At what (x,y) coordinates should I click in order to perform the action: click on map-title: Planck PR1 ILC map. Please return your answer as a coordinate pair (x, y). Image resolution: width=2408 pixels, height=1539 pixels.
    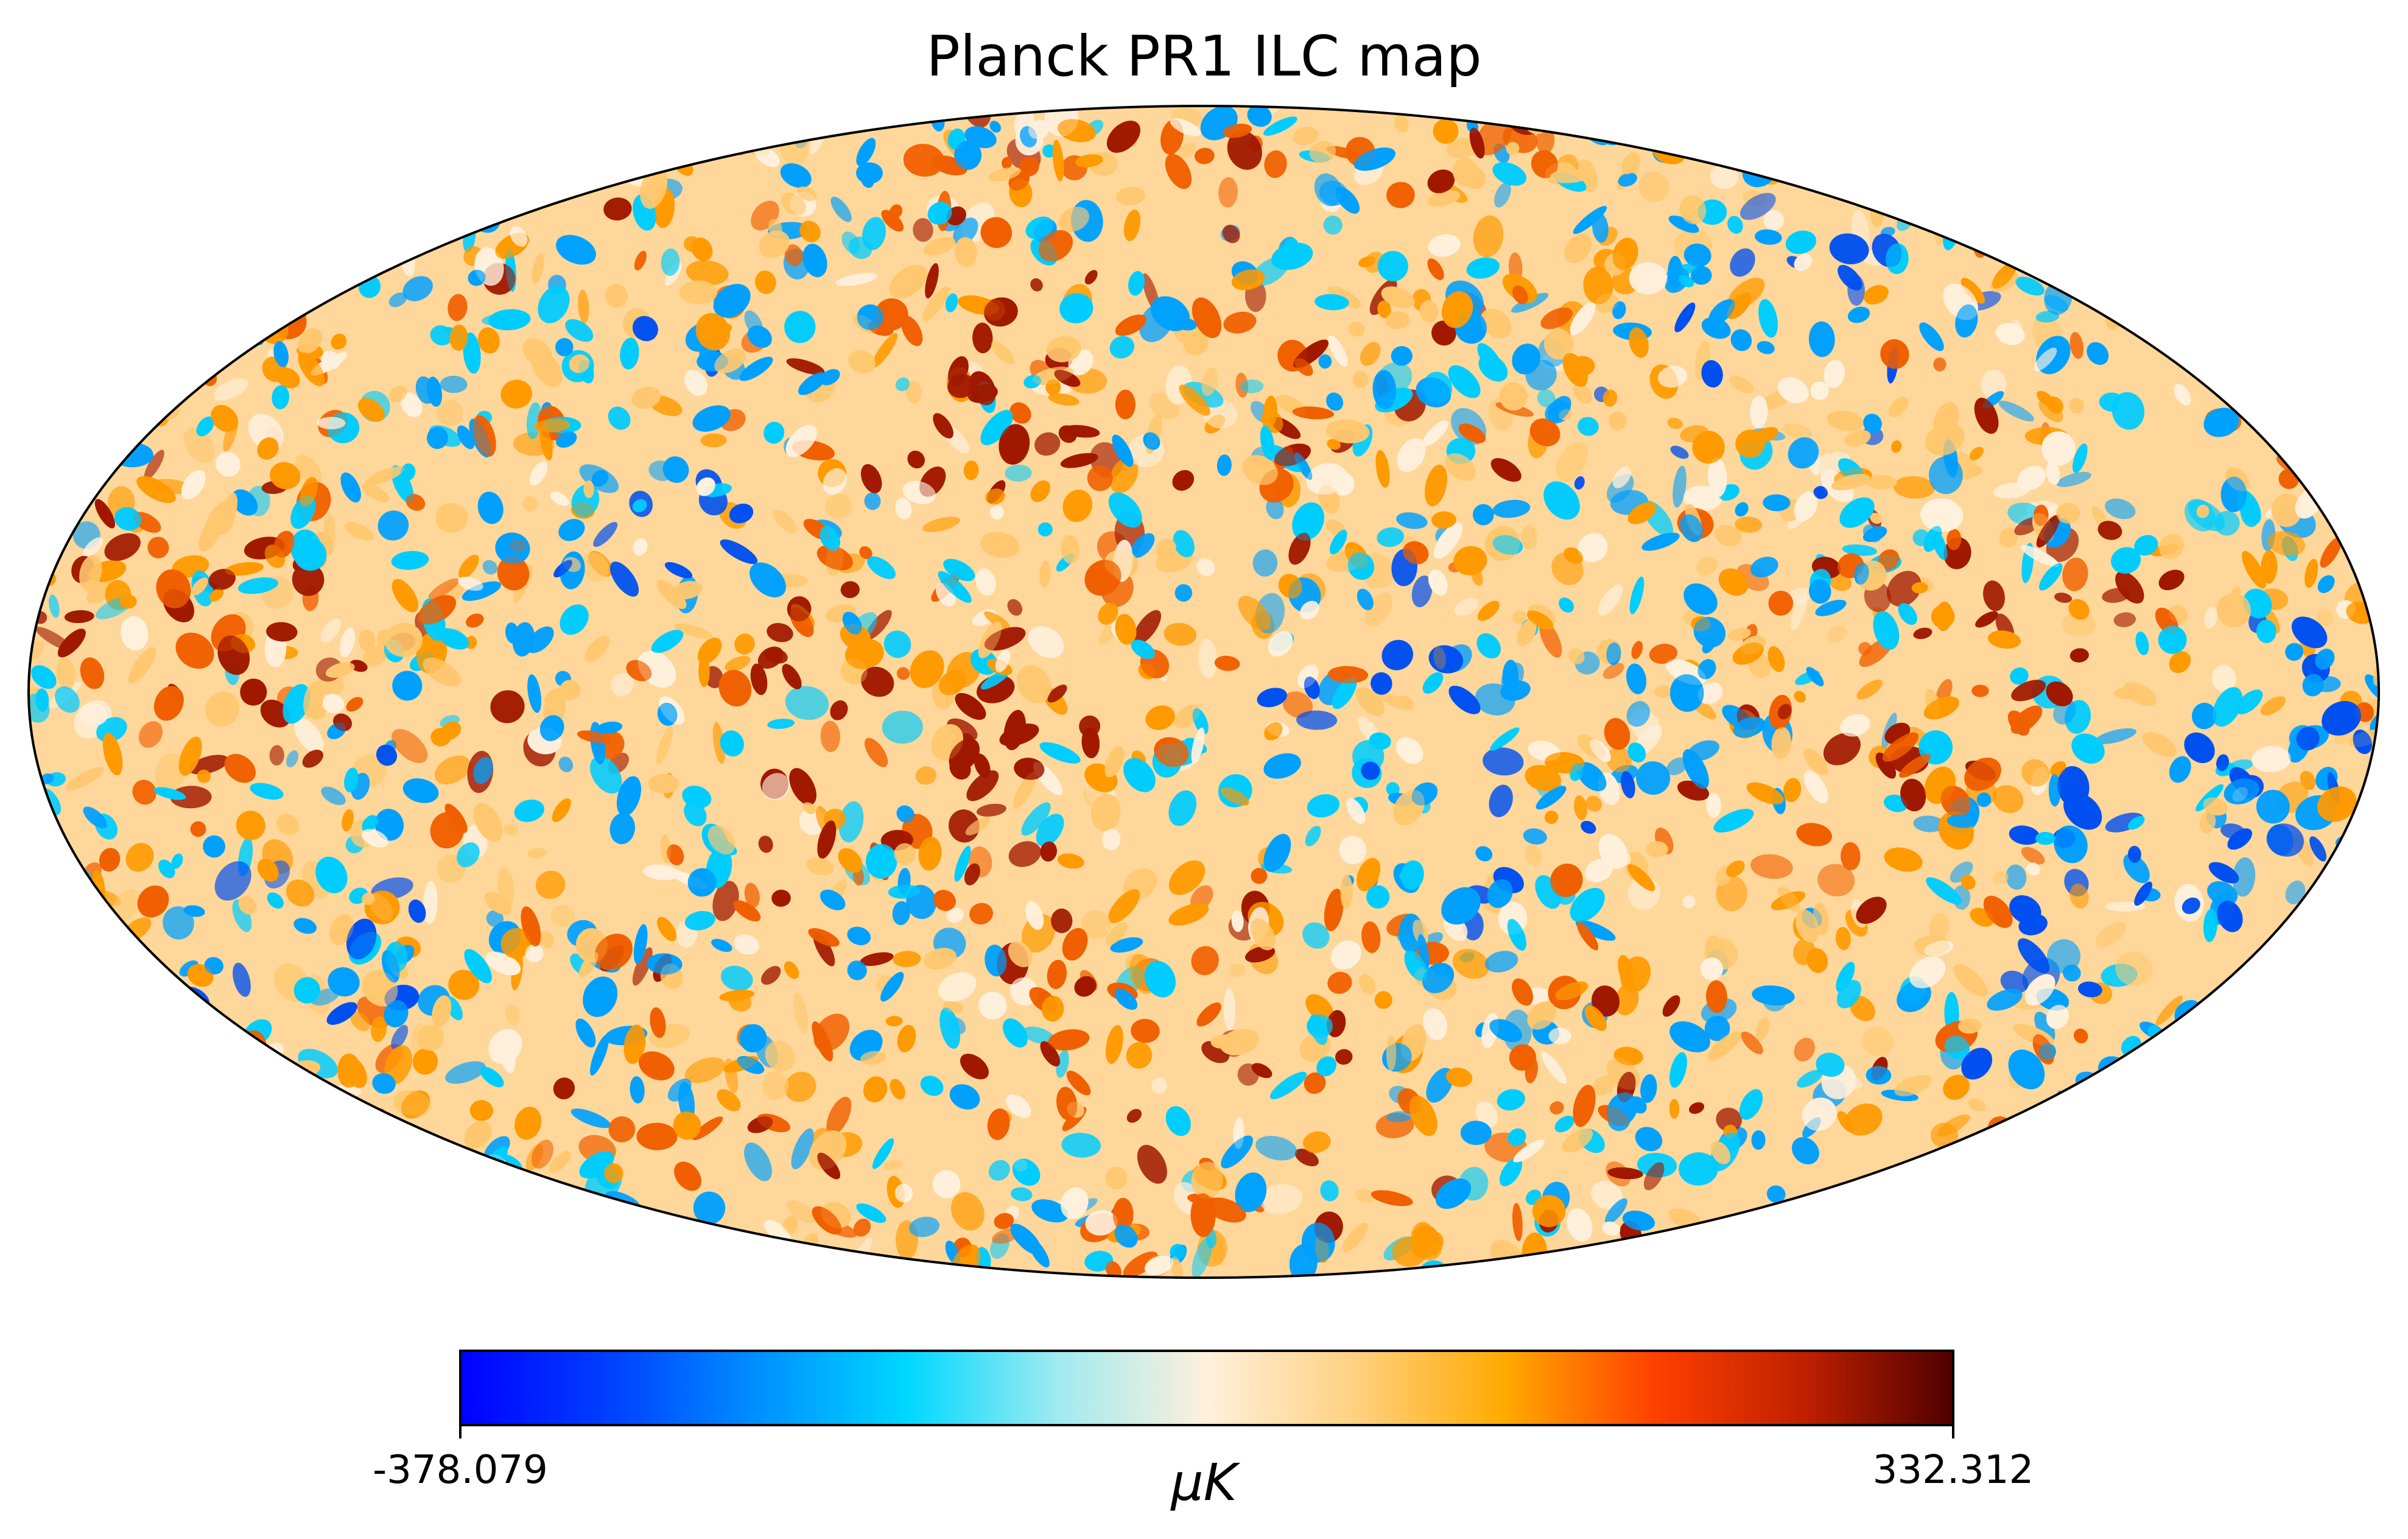
    Looking at the image, I should click on (1204, 57).